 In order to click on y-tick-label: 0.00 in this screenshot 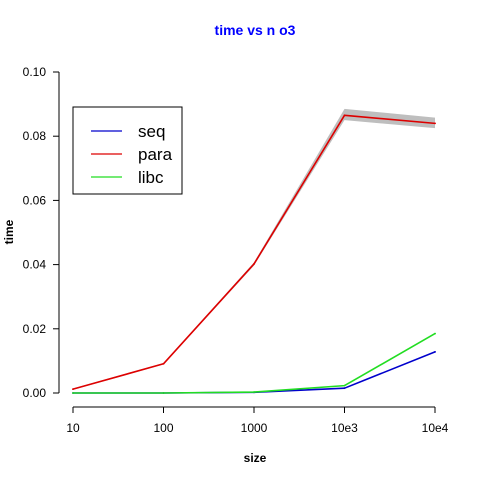, I will do `click(35, 393)`.